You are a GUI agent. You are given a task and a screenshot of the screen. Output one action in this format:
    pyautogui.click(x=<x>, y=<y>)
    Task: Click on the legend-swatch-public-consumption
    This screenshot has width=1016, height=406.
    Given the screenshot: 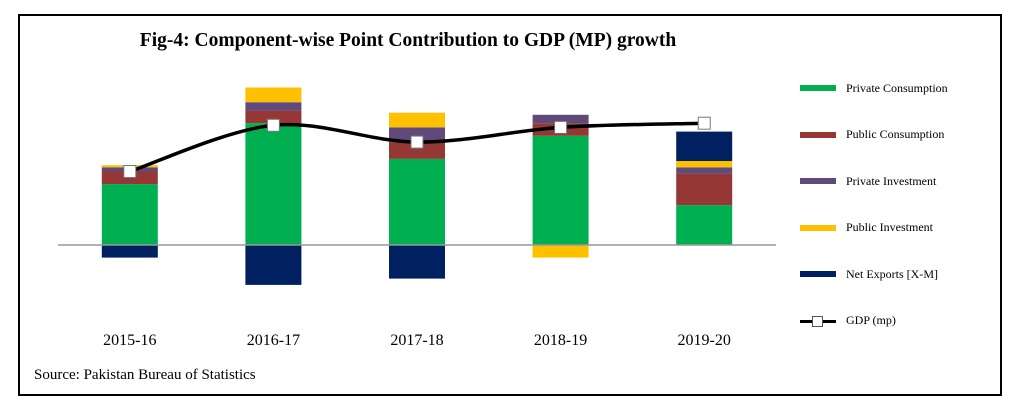 What is the action you would take?
    pyautogui.click(x=818, y=134)
    